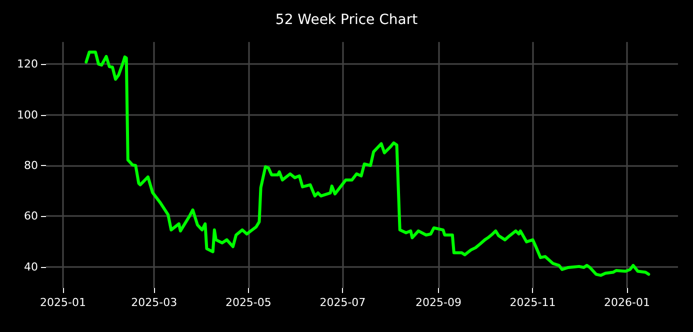 The image size is (693, 332). What do you see at coordinates (248, 302) in the screenshot?
I see `x-tick-label: 2025-05` at bounding box center [248, 302].